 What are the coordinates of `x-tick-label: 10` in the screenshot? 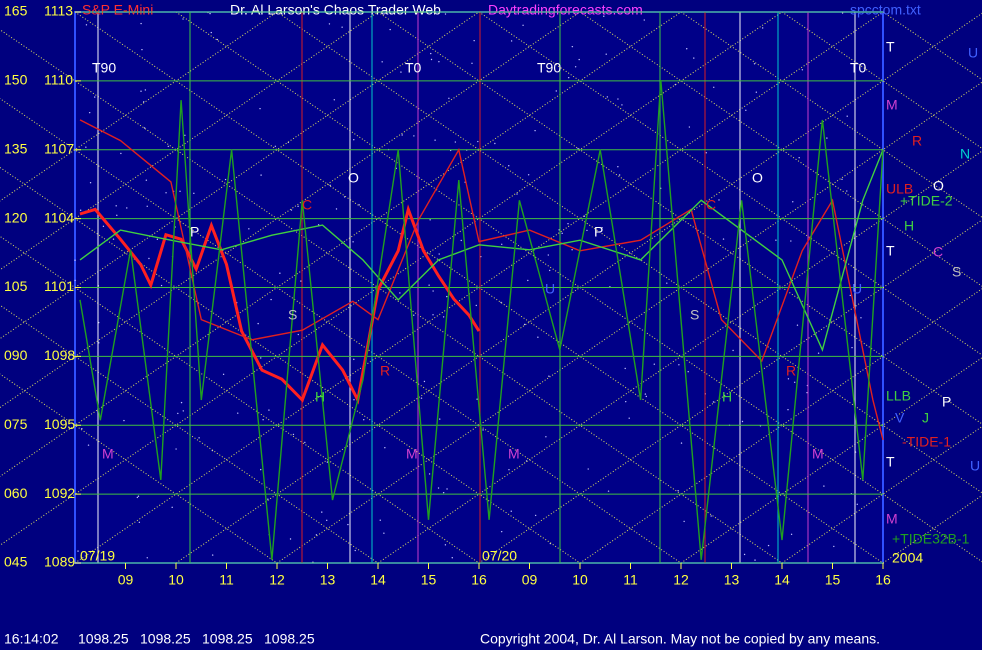 It's located at (176, 580).